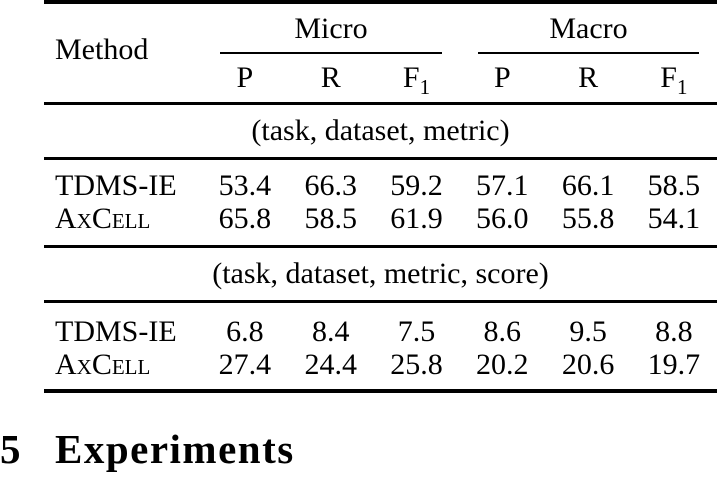 This screenshot has height=478, width=720. What do you see at coordinates (245, 364) in the screenshot?
I see `metric-value-cell: 27.4` at bounding box center [245, 364].